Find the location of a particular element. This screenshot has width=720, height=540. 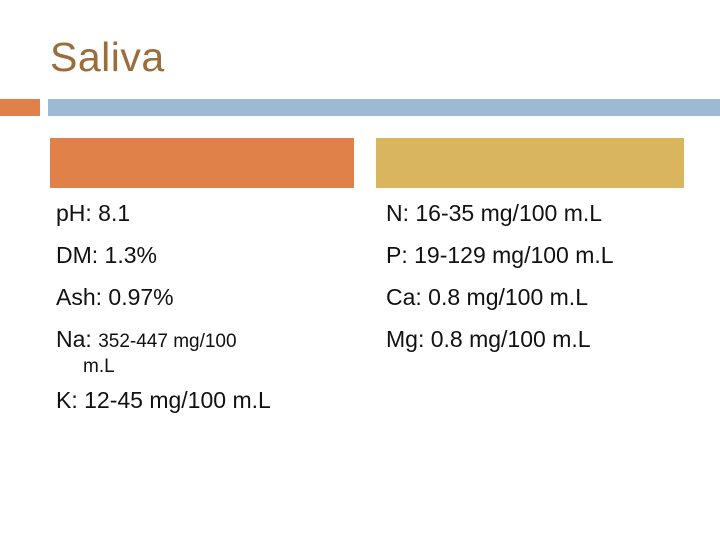

k-value: K: 12-45 mg/100 m.L is located at coordinates (163, 400).